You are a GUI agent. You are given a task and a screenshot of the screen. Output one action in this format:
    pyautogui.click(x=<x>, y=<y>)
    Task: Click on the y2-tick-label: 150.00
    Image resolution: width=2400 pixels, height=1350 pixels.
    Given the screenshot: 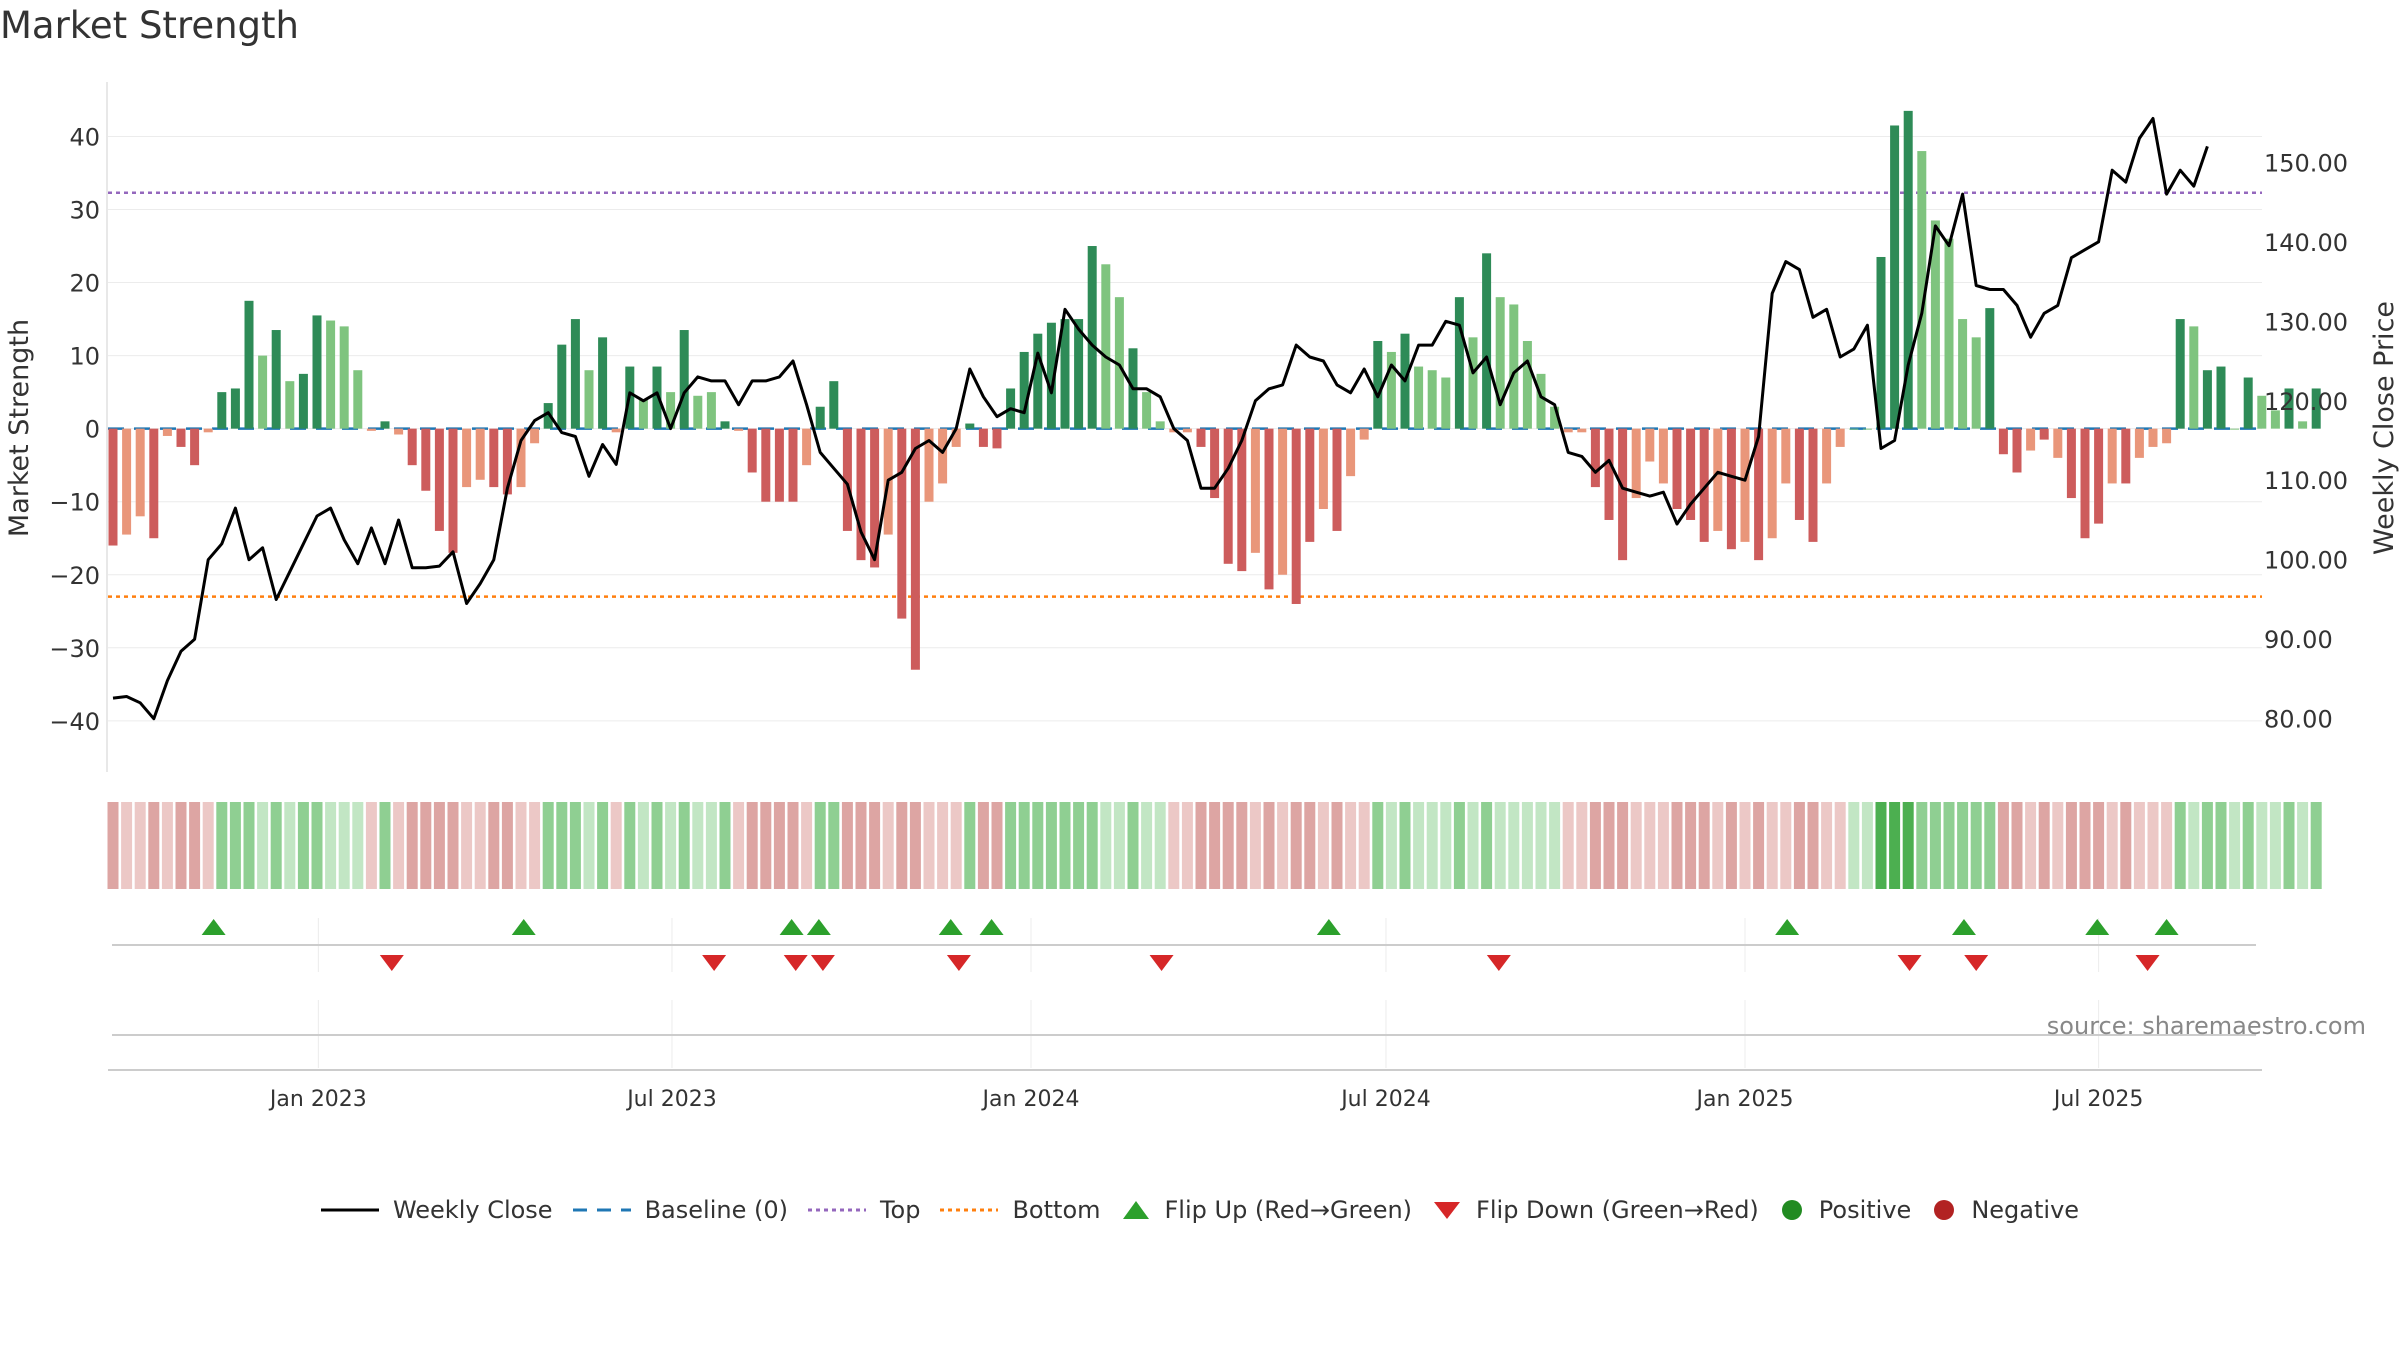 What is the action you would take?
    pyautogui.click(x=2306, y=163)
    